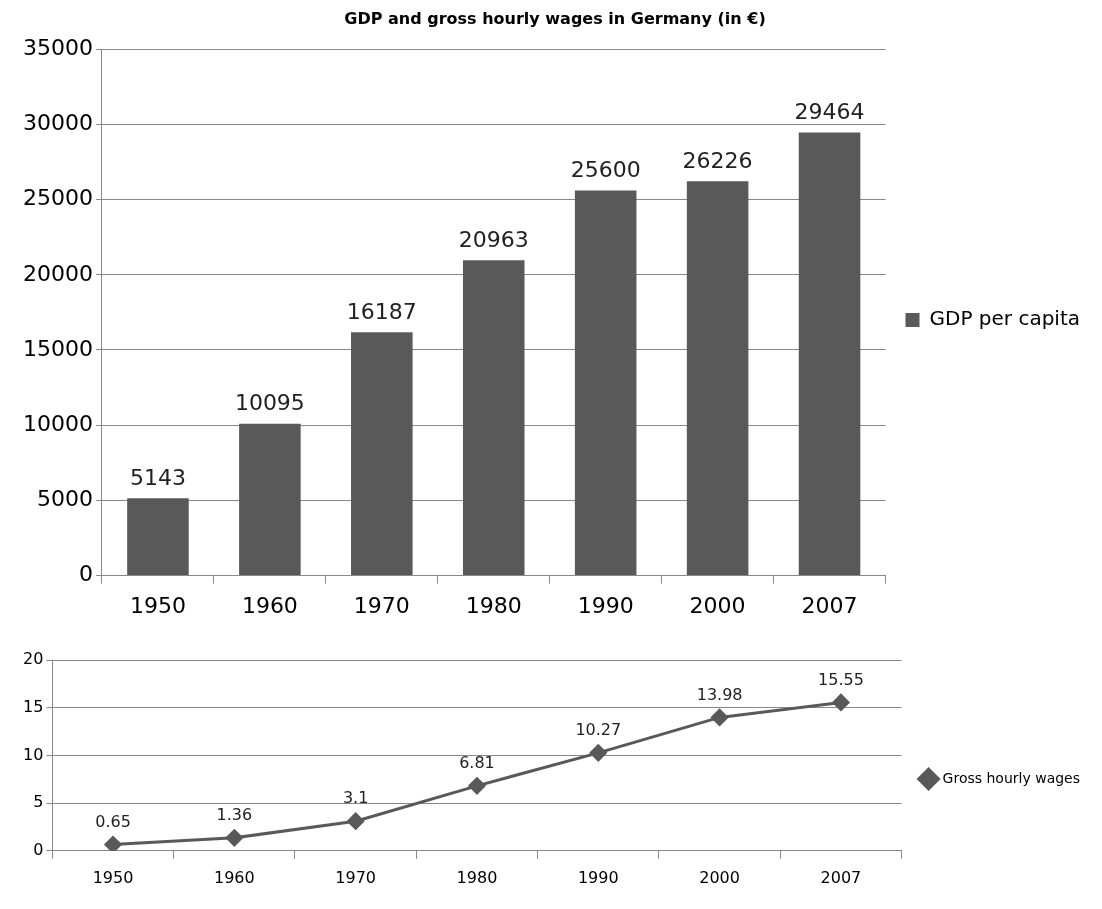 This screenshot has width=1102, height=909. Describe the element at coordinates (841, 679) in the screenshot. I see `data-label: 15.55` at that location.